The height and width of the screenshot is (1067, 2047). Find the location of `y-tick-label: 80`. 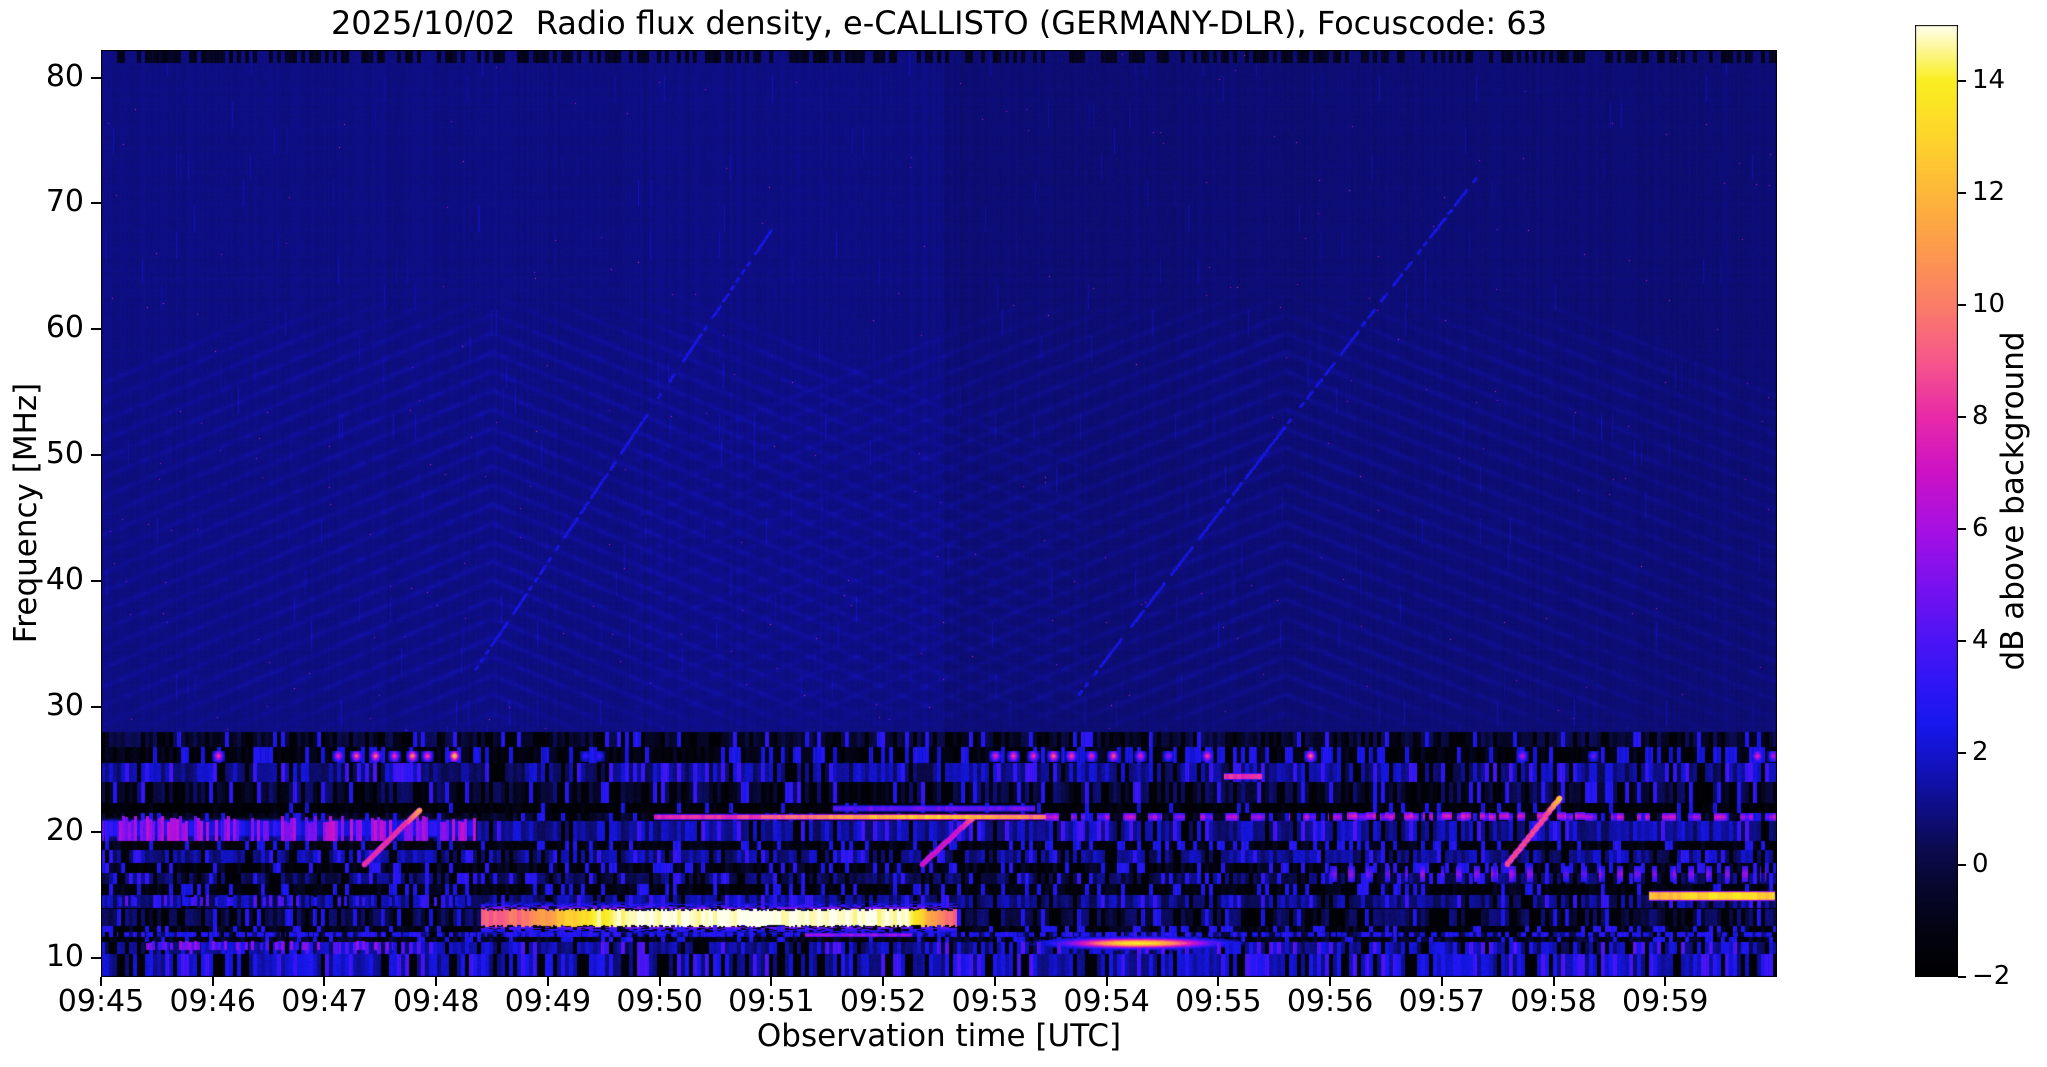

y-tick-label: 80 is located at coordinates (64, 76).